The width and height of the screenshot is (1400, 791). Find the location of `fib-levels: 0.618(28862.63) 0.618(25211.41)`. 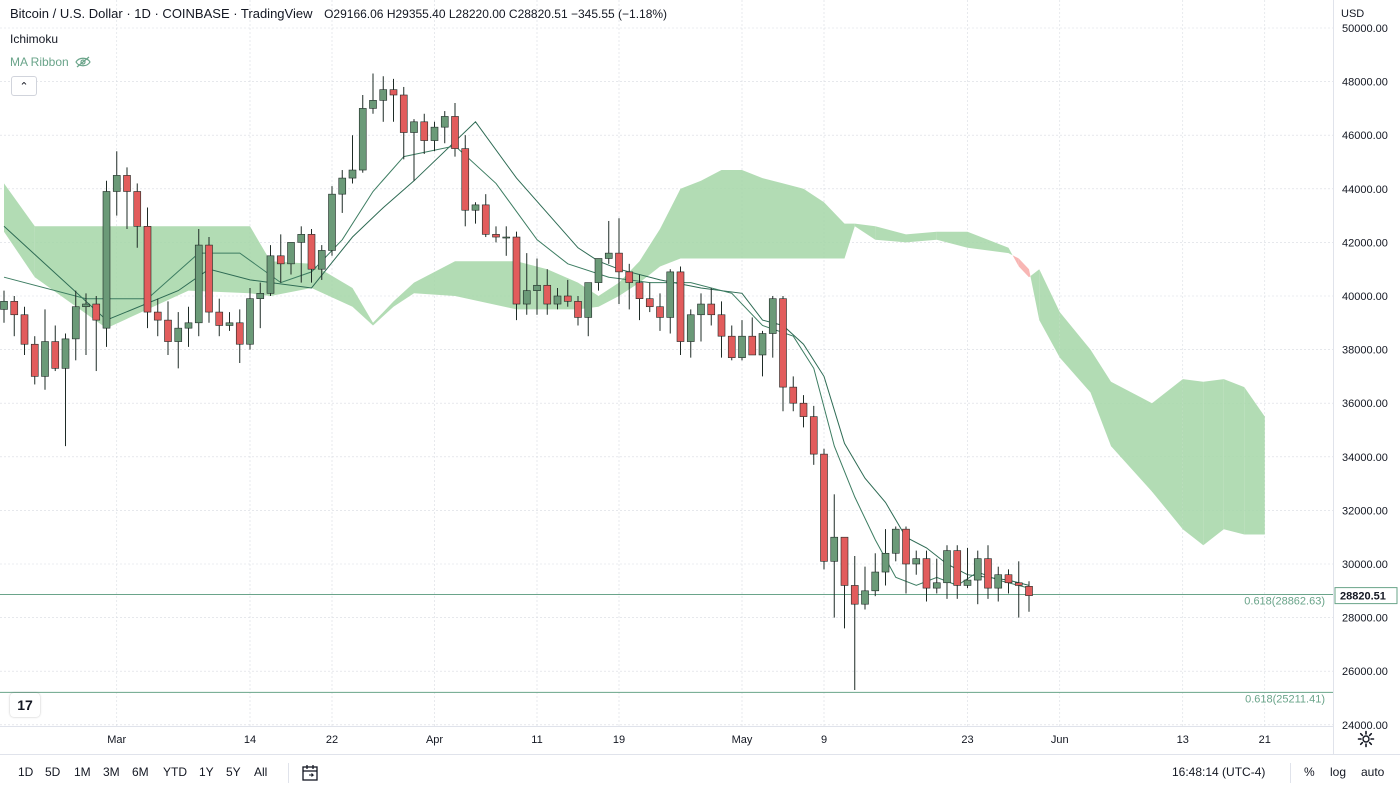

fib-levels: 0.618(28862.63) 0.618(25211.41) is located at coordinates (666, 649).